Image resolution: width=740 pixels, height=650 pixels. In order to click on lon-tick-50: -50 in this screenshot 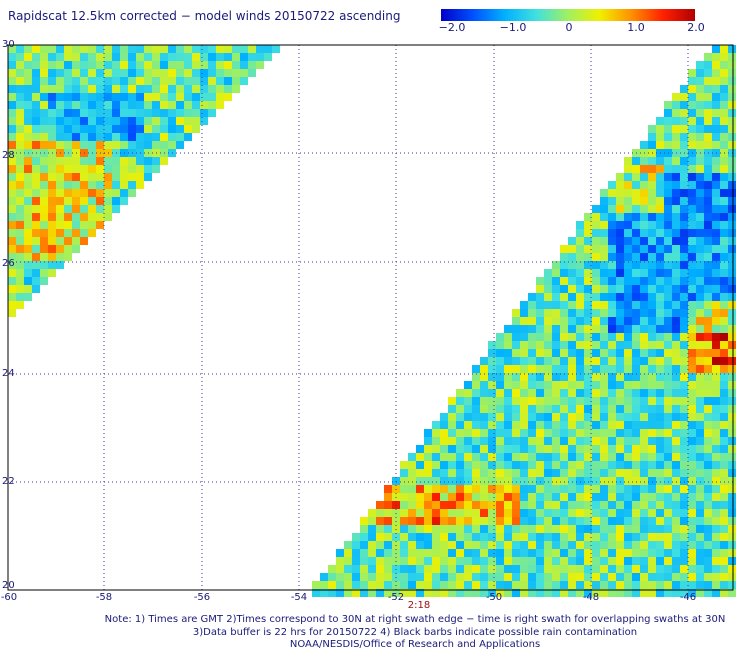, I will do `click(494, 597)`.